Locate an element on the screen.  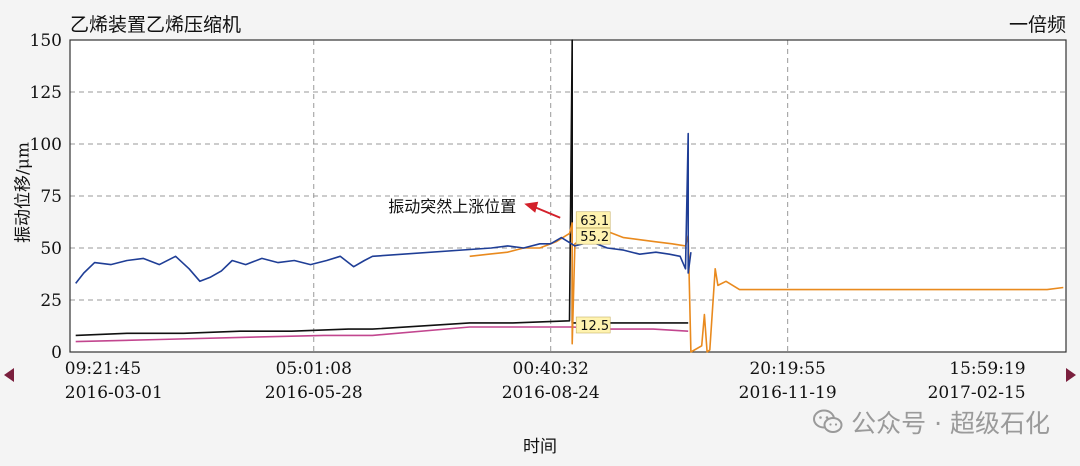
x-tick-time: 15:59:19 is located at coordinates (987, 369).